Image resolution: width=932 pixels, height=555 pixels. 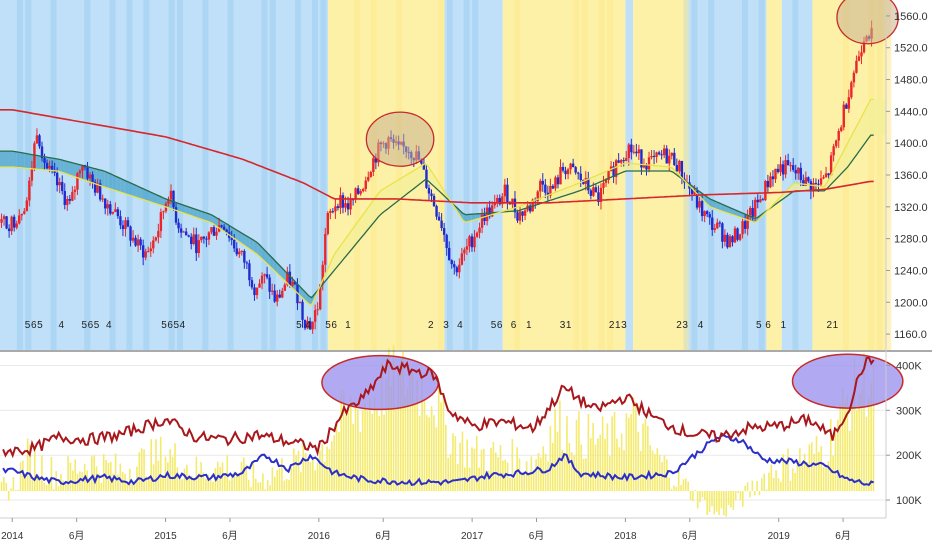 What do you see at coordinates (911, 303) in the screenshot?
I see `y-tick-label: 1200.0` at bounding box center [911, 303].